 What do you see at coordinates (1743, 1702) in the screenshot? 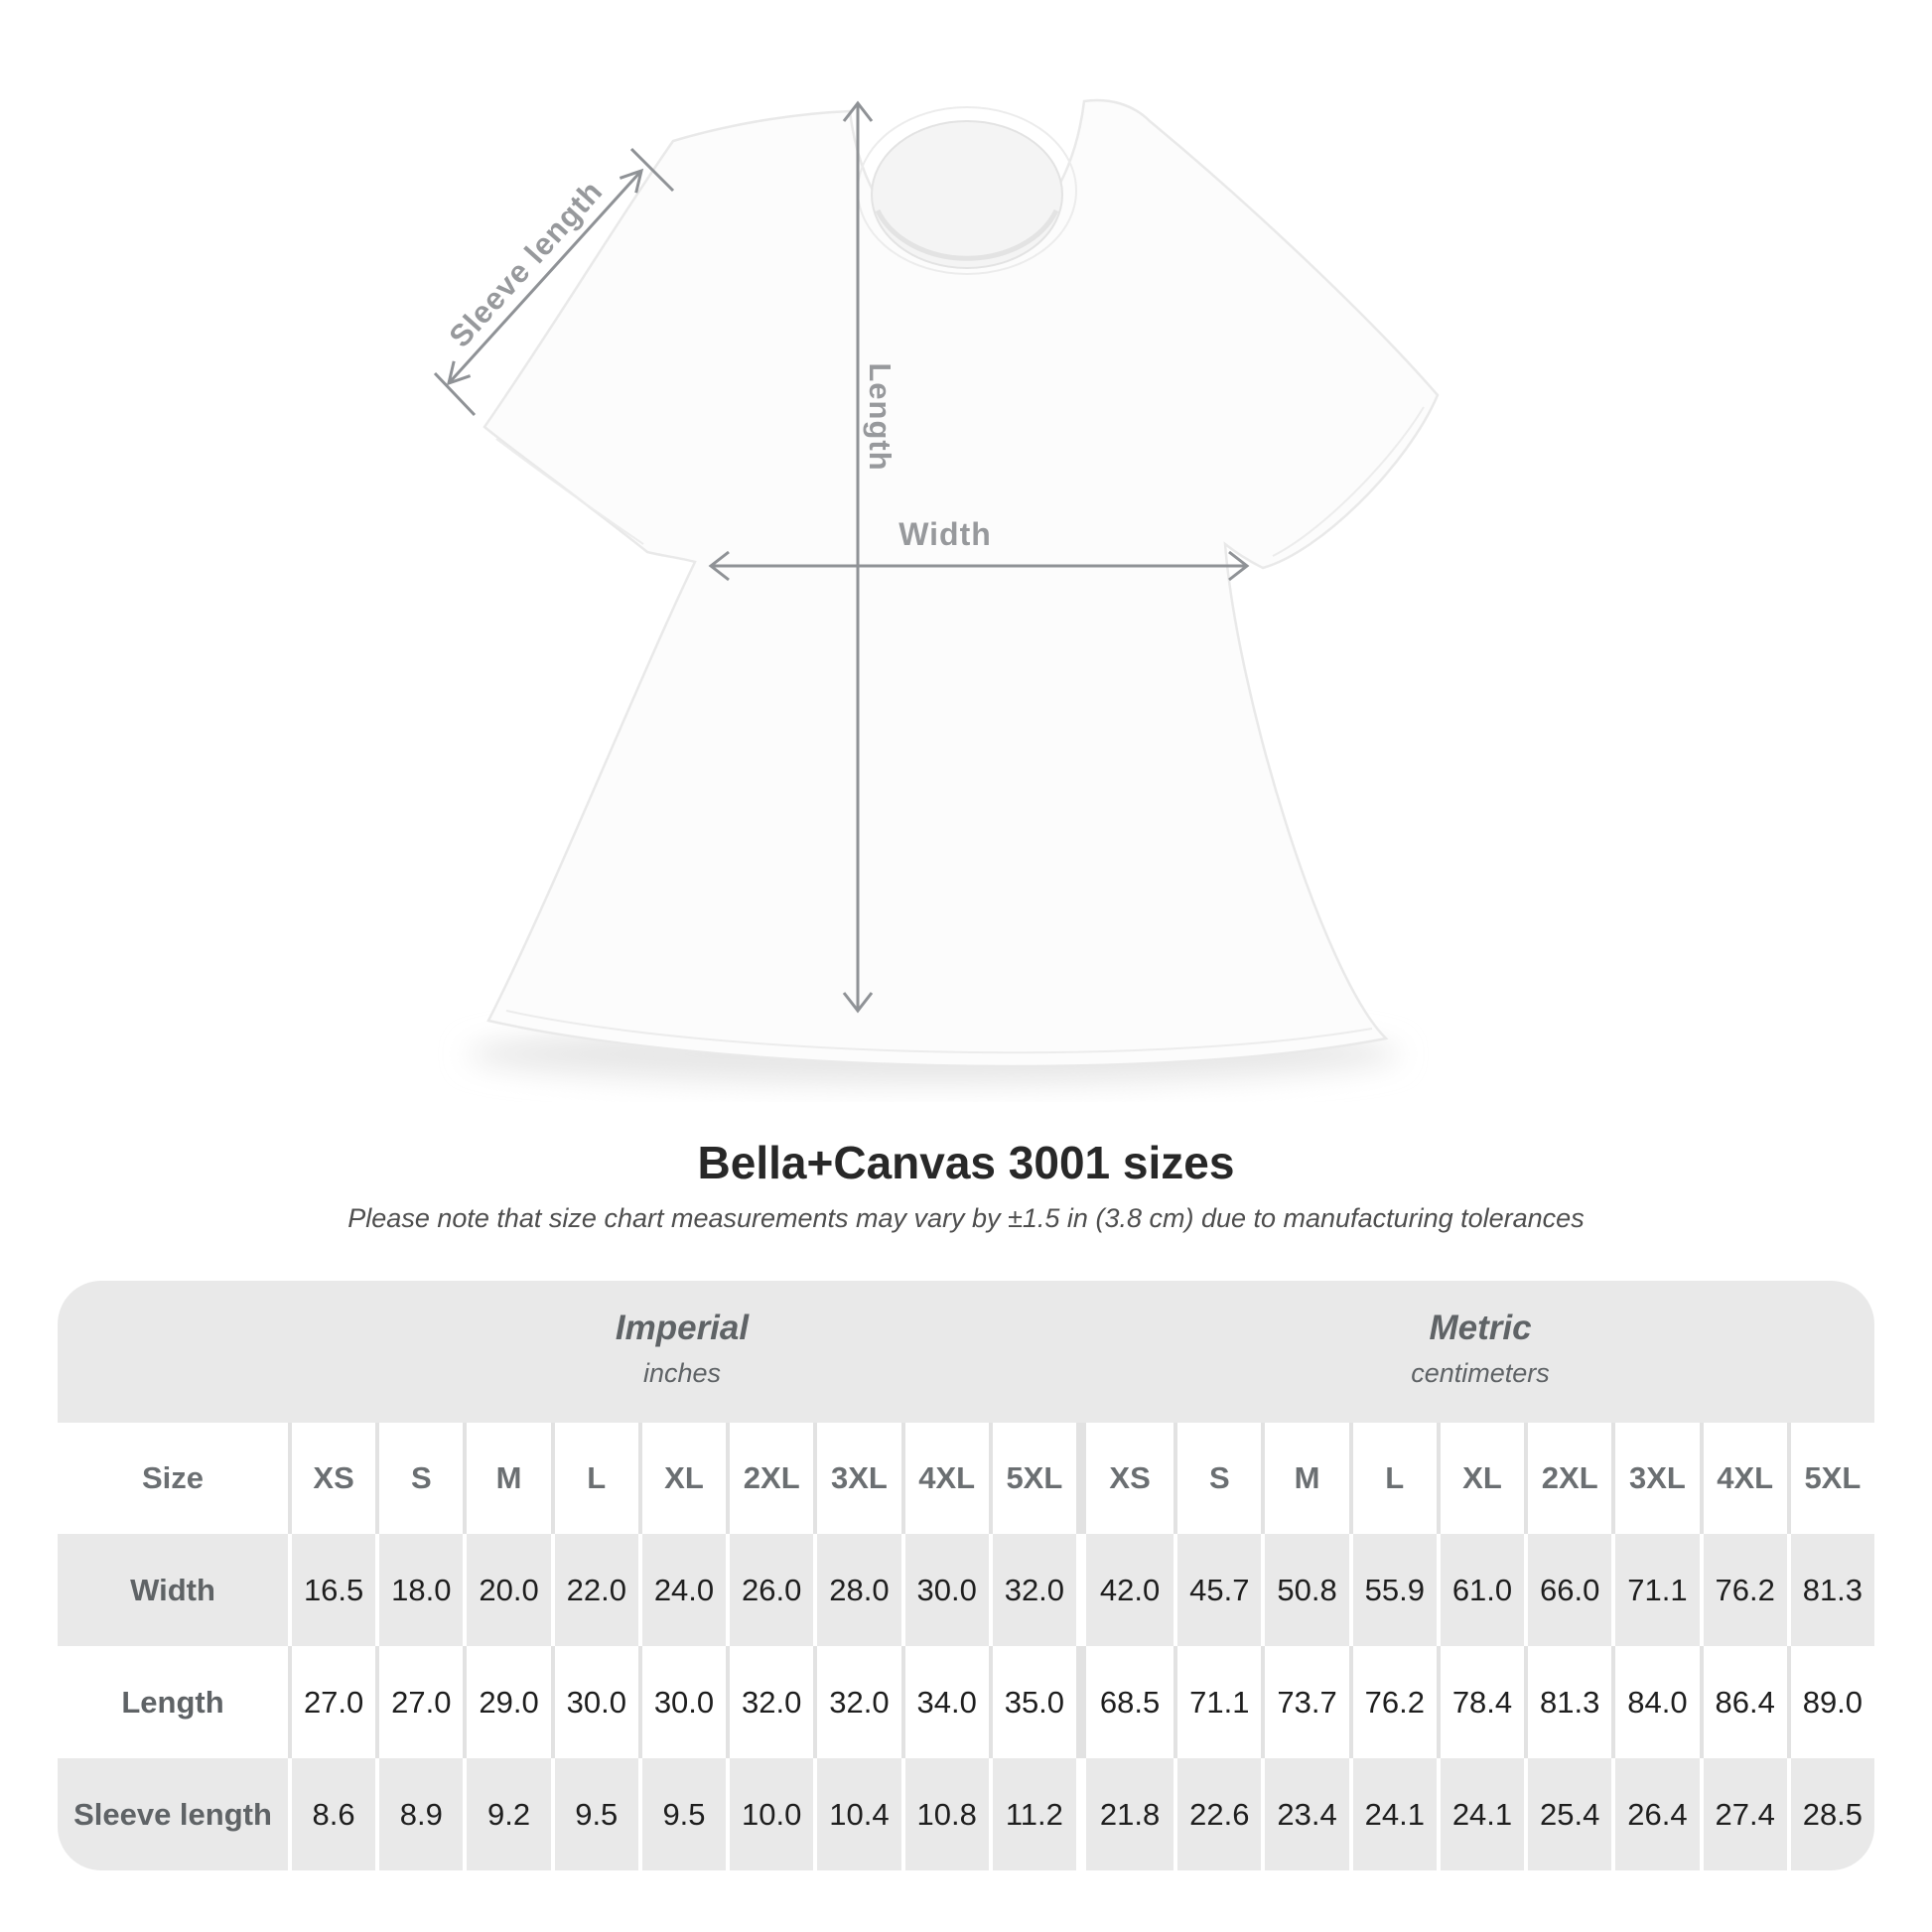
I see `table-cell: 86.4` at bounding box center [1743, 1702].